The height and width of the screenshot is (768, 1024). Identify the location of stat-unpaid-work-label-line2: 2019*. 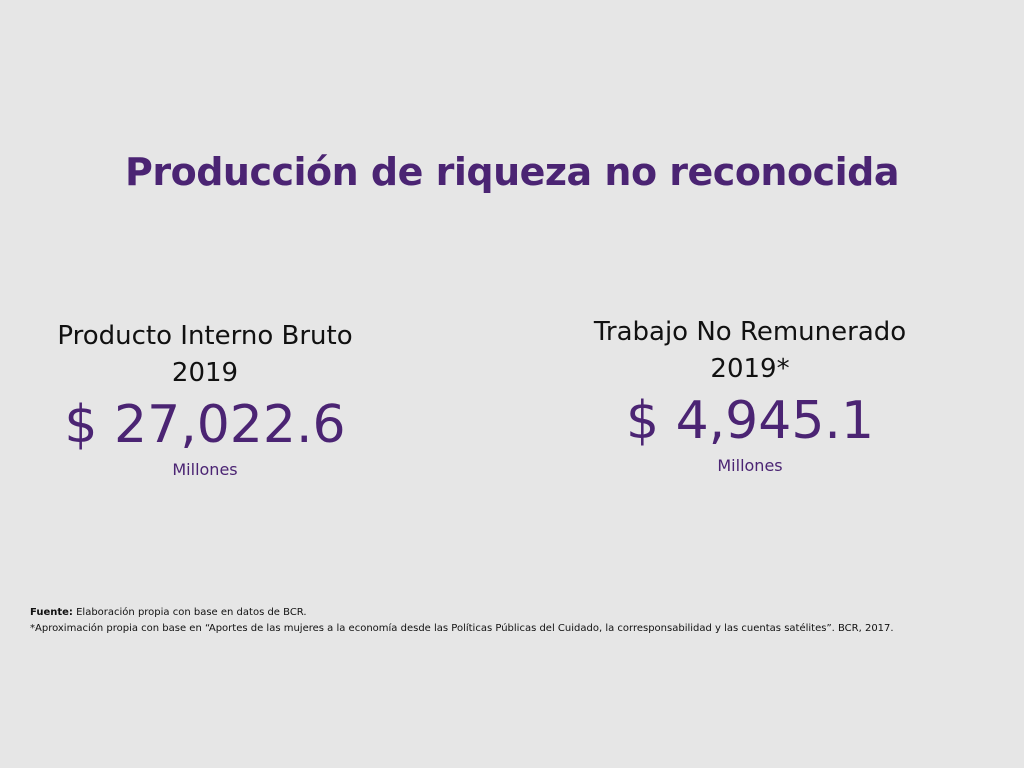
(750, 369).